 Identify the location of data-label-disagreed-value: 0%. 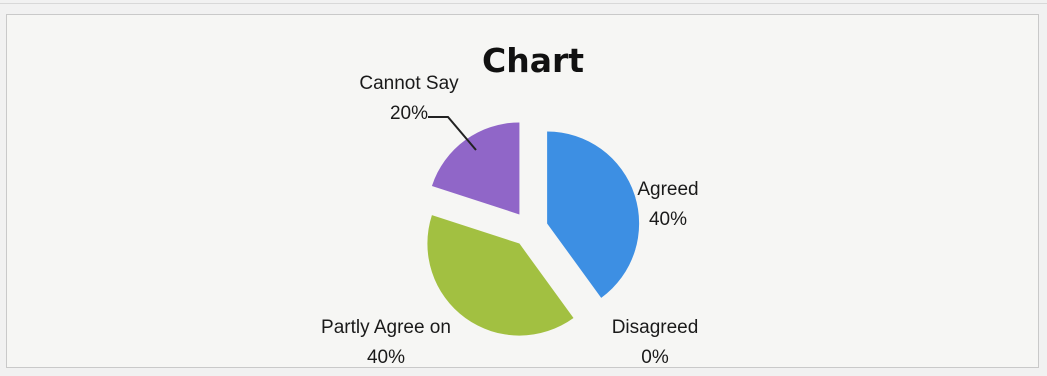
(655, 357).